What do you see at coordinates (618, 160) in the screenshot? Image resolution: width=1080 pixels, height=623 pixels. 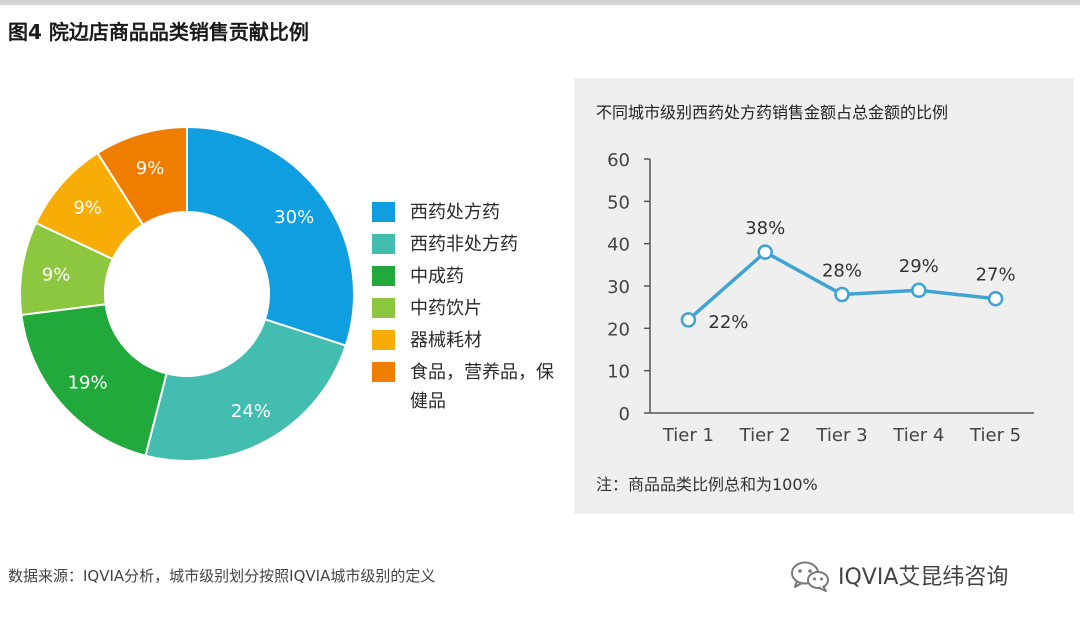 I see `y-tick-label: 60` at bounding box center [618, 160].